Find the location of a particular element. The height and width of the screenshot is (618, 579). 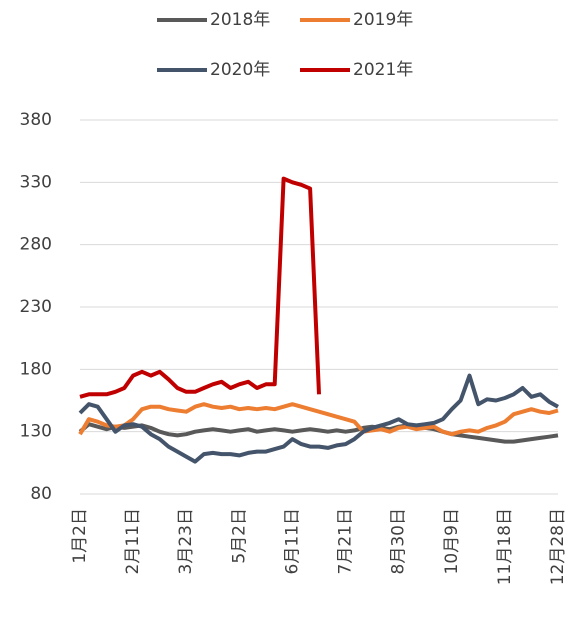

legend-label: 2019年 is located at coordinates (383, 20).